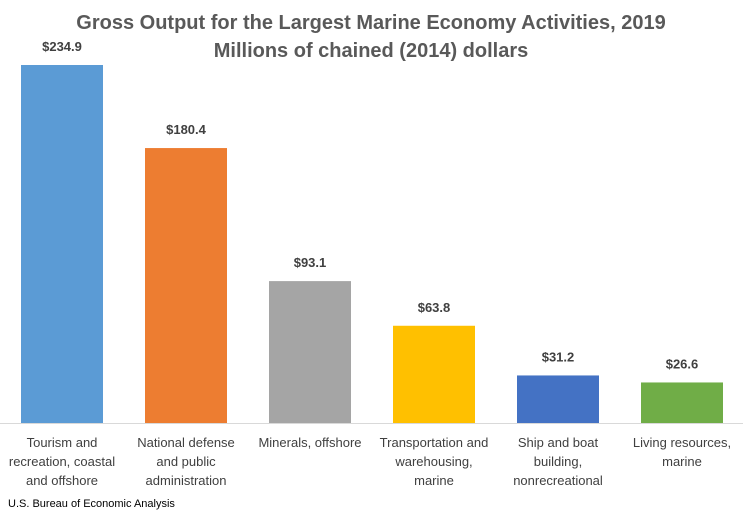 This screenshot has height=516, width=743. Describe the element at coordinates (558, 461) in the screenshot. I see `x-tick-label: Ship and boat building, nonrecreational` at that location.